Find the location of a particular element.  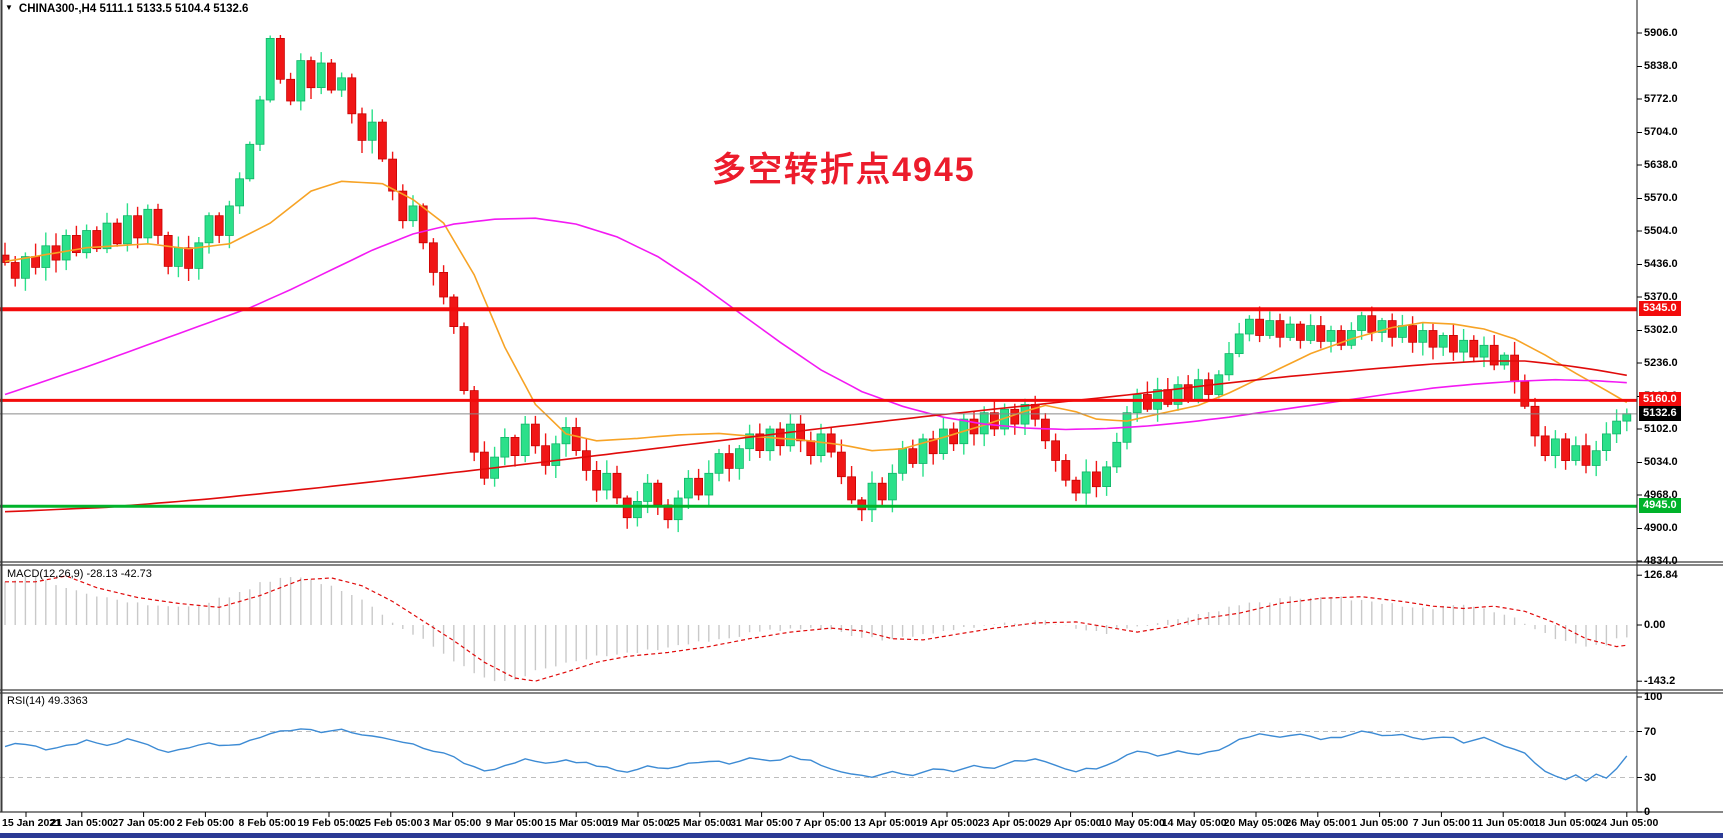

rsi-axis-label: 0 is located at coordinates (1647, 812).